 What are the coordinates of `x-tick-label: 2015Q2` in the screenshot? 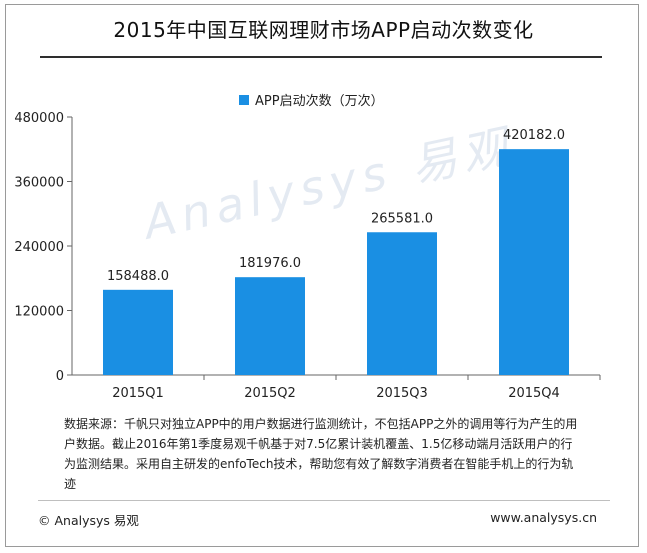 It's located at (270, 393).